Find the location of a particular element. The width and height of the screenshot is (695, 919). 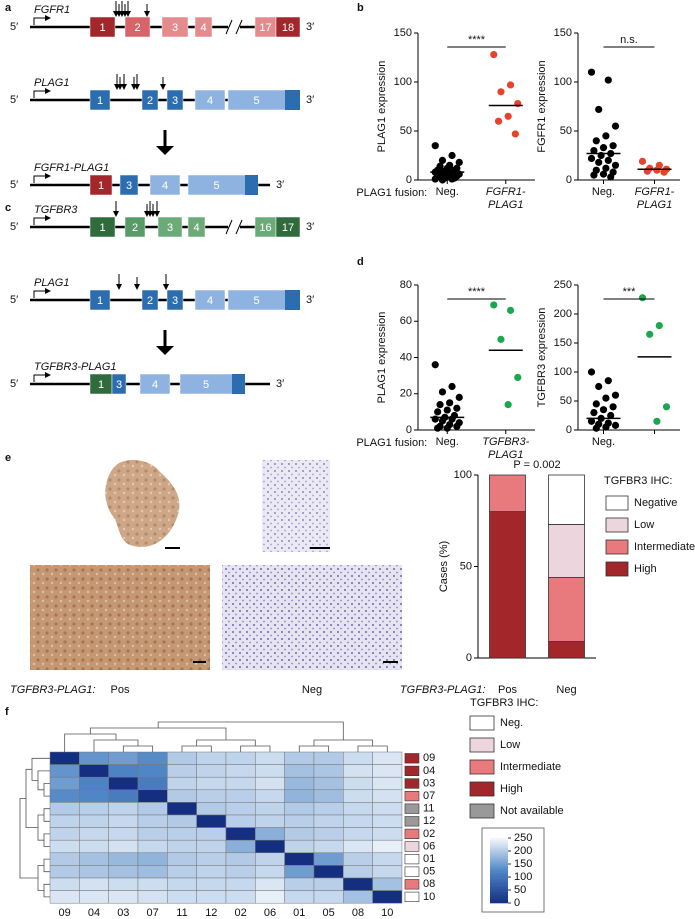

column-label: 07 is located at coordinates (153, 913).